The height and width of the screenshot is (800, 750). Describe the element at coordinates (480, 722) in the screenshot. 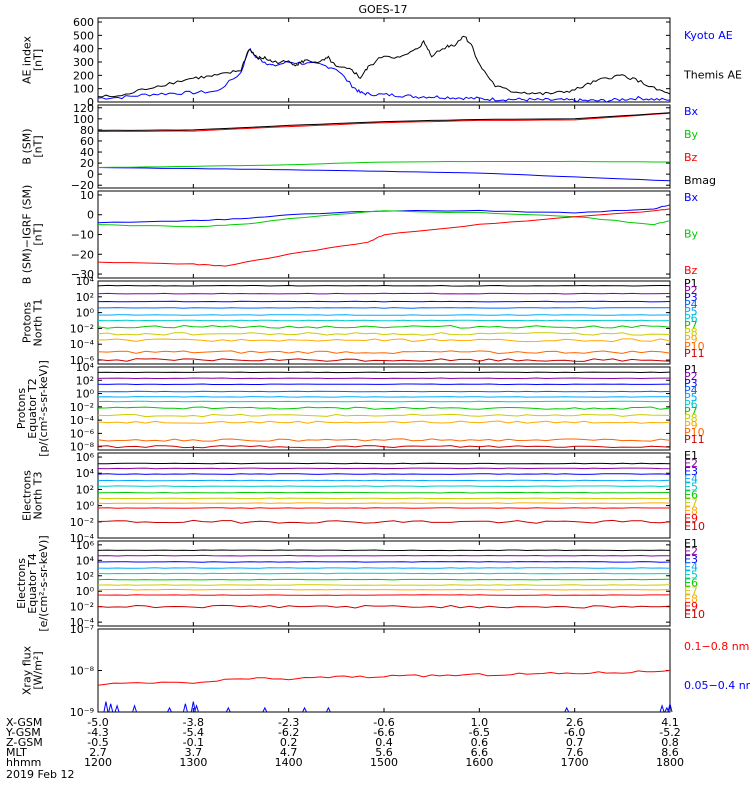

I see `x-row-value: 1.0` at that location.